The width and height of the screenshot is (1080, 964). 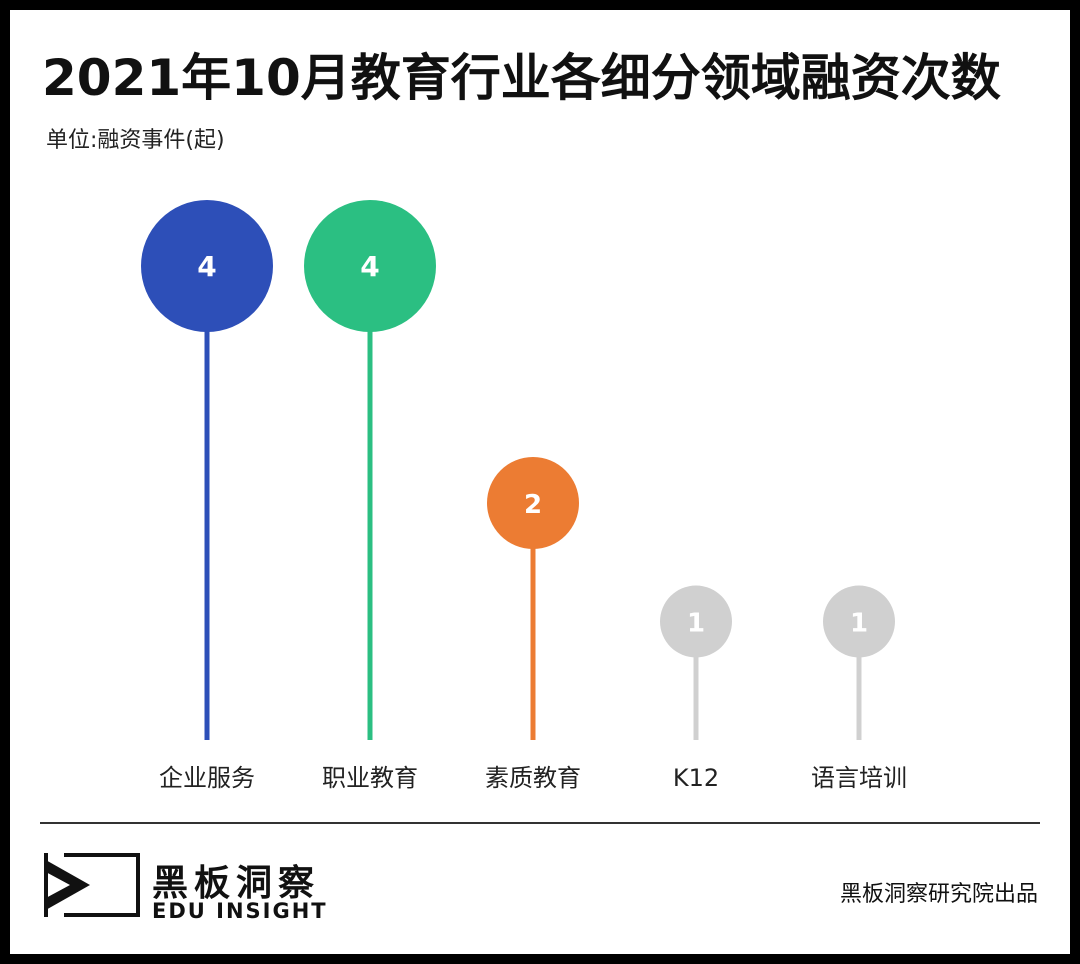 What do you see at coordinates (370, 778) in the screenshot?
I see `category-label-1: 职业教育` at bounding box center [370, 778].